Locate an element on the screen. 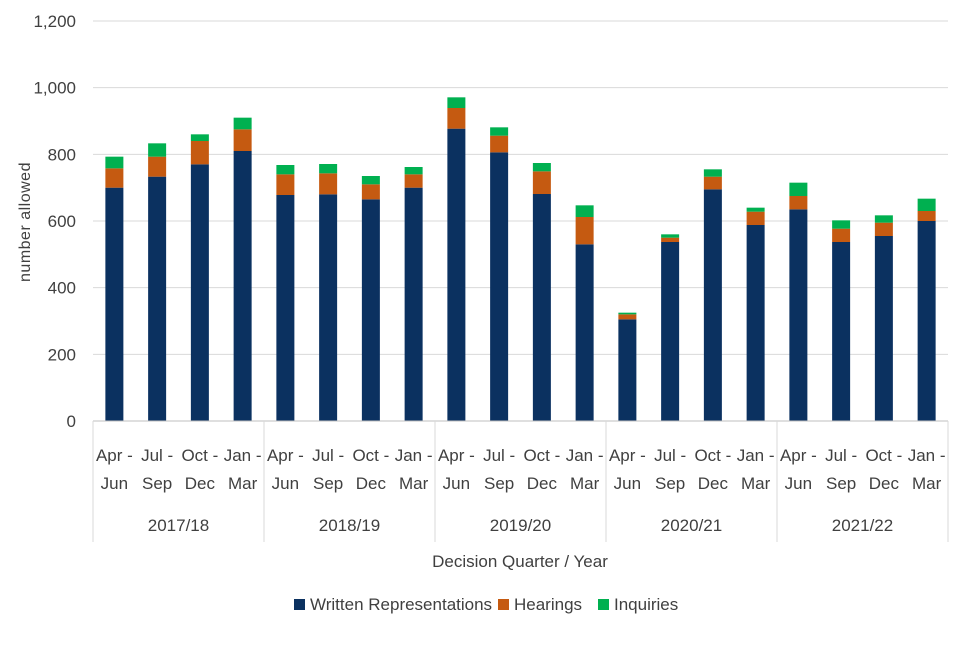  y-tick-label: 600 is located at coordinates (62, 221).